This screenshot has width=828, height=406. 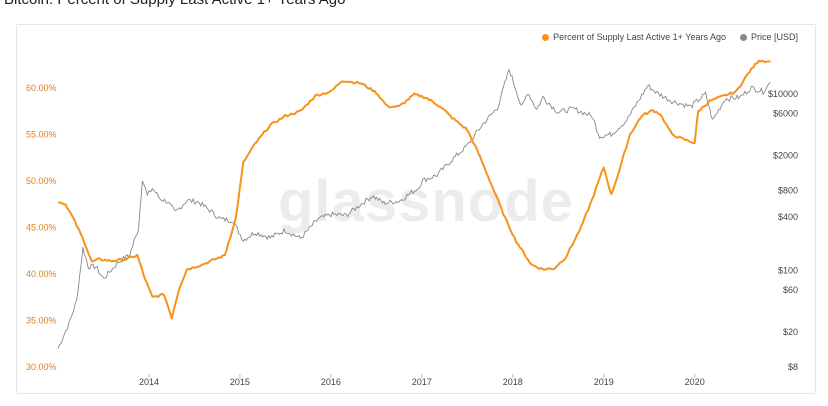 I want to click on y-right-tick-label: $20, so click(x=790, y=332).